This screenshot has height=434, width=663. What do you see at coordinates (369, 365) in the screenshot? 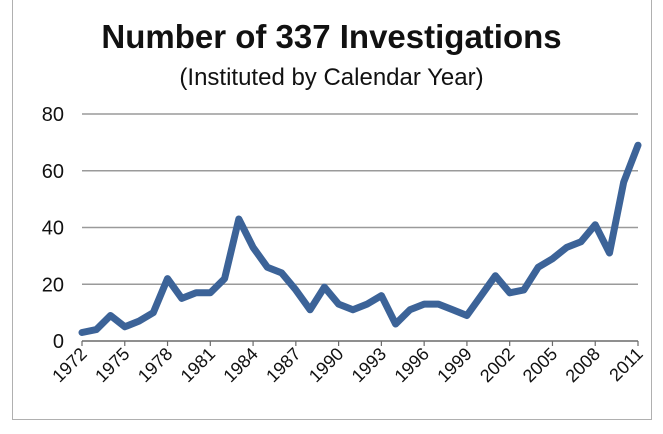
I see `x-tick-label: 1993` at bounding box center [369, 365].